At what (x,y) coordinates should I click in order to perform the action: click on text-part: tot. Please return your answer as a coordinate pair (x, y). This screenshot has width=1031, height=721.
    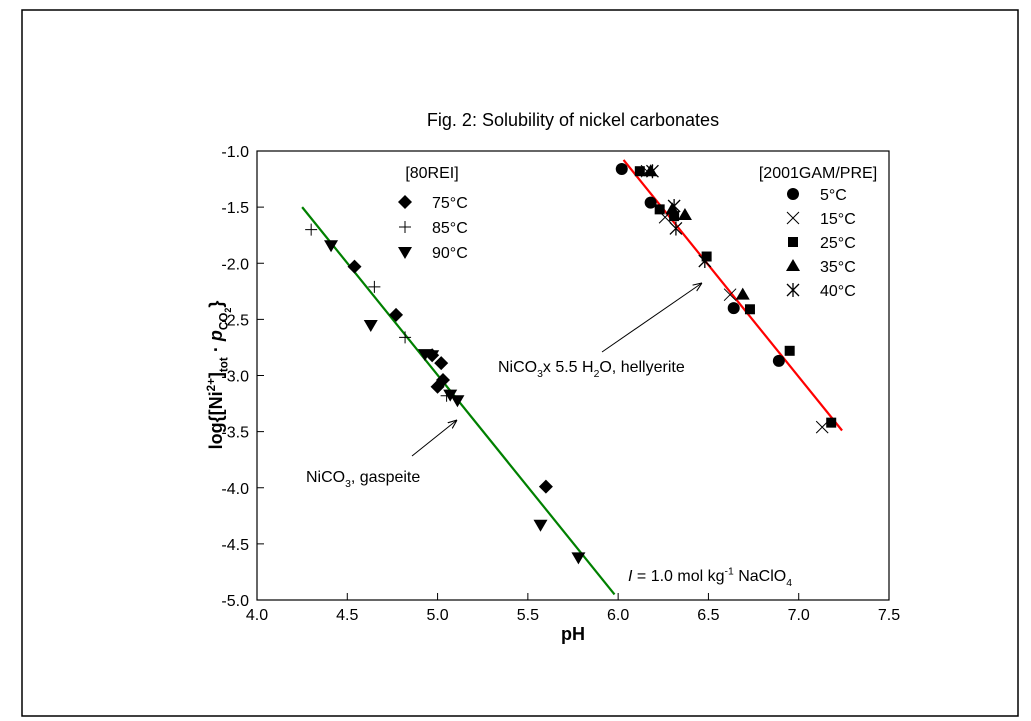
    Looking at the image, I should click on (223, 364).